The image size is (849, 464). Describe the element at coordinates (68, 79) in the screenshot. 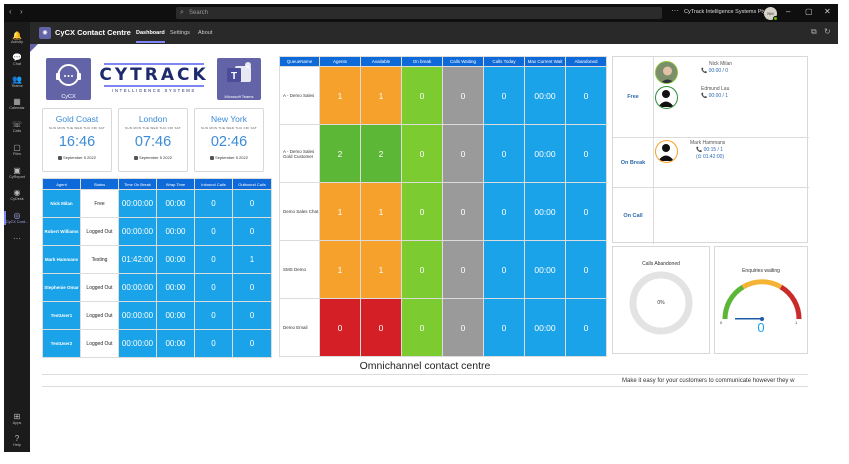

I see `cycx-logo: CyCX` at that location.